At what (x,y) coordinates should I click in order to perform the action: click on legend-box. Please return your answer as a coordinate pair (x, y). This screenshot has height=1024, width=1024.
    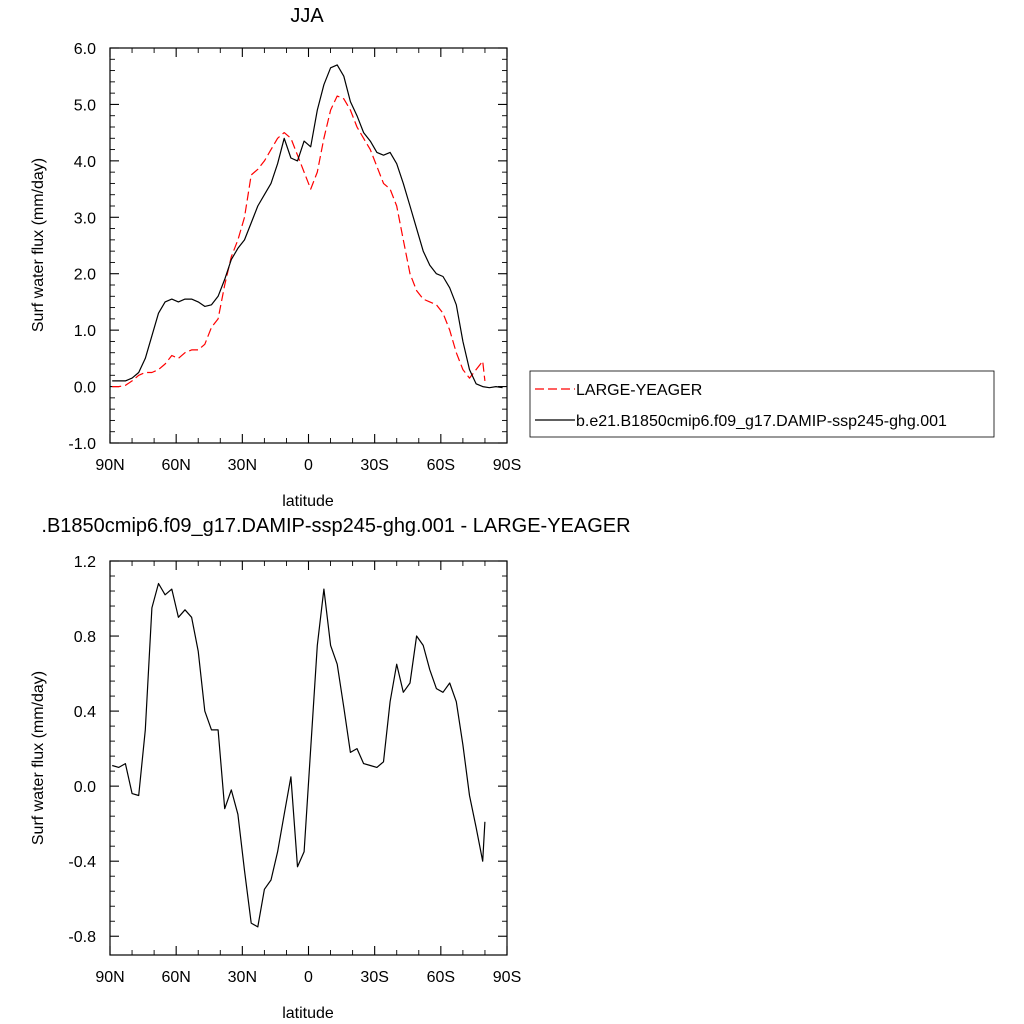
    Looking at the image, I should click on (762, 404).